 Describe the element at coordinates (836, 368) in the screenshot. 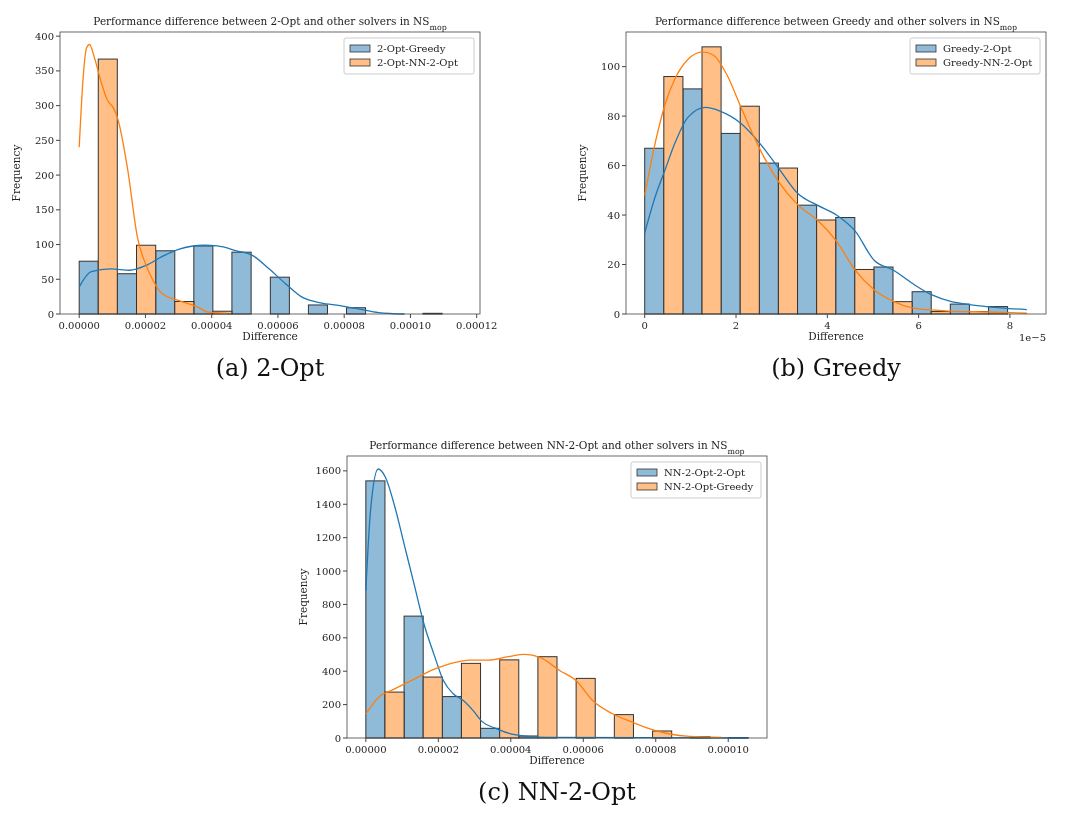

I see `text: (b) Greedy` at that location.